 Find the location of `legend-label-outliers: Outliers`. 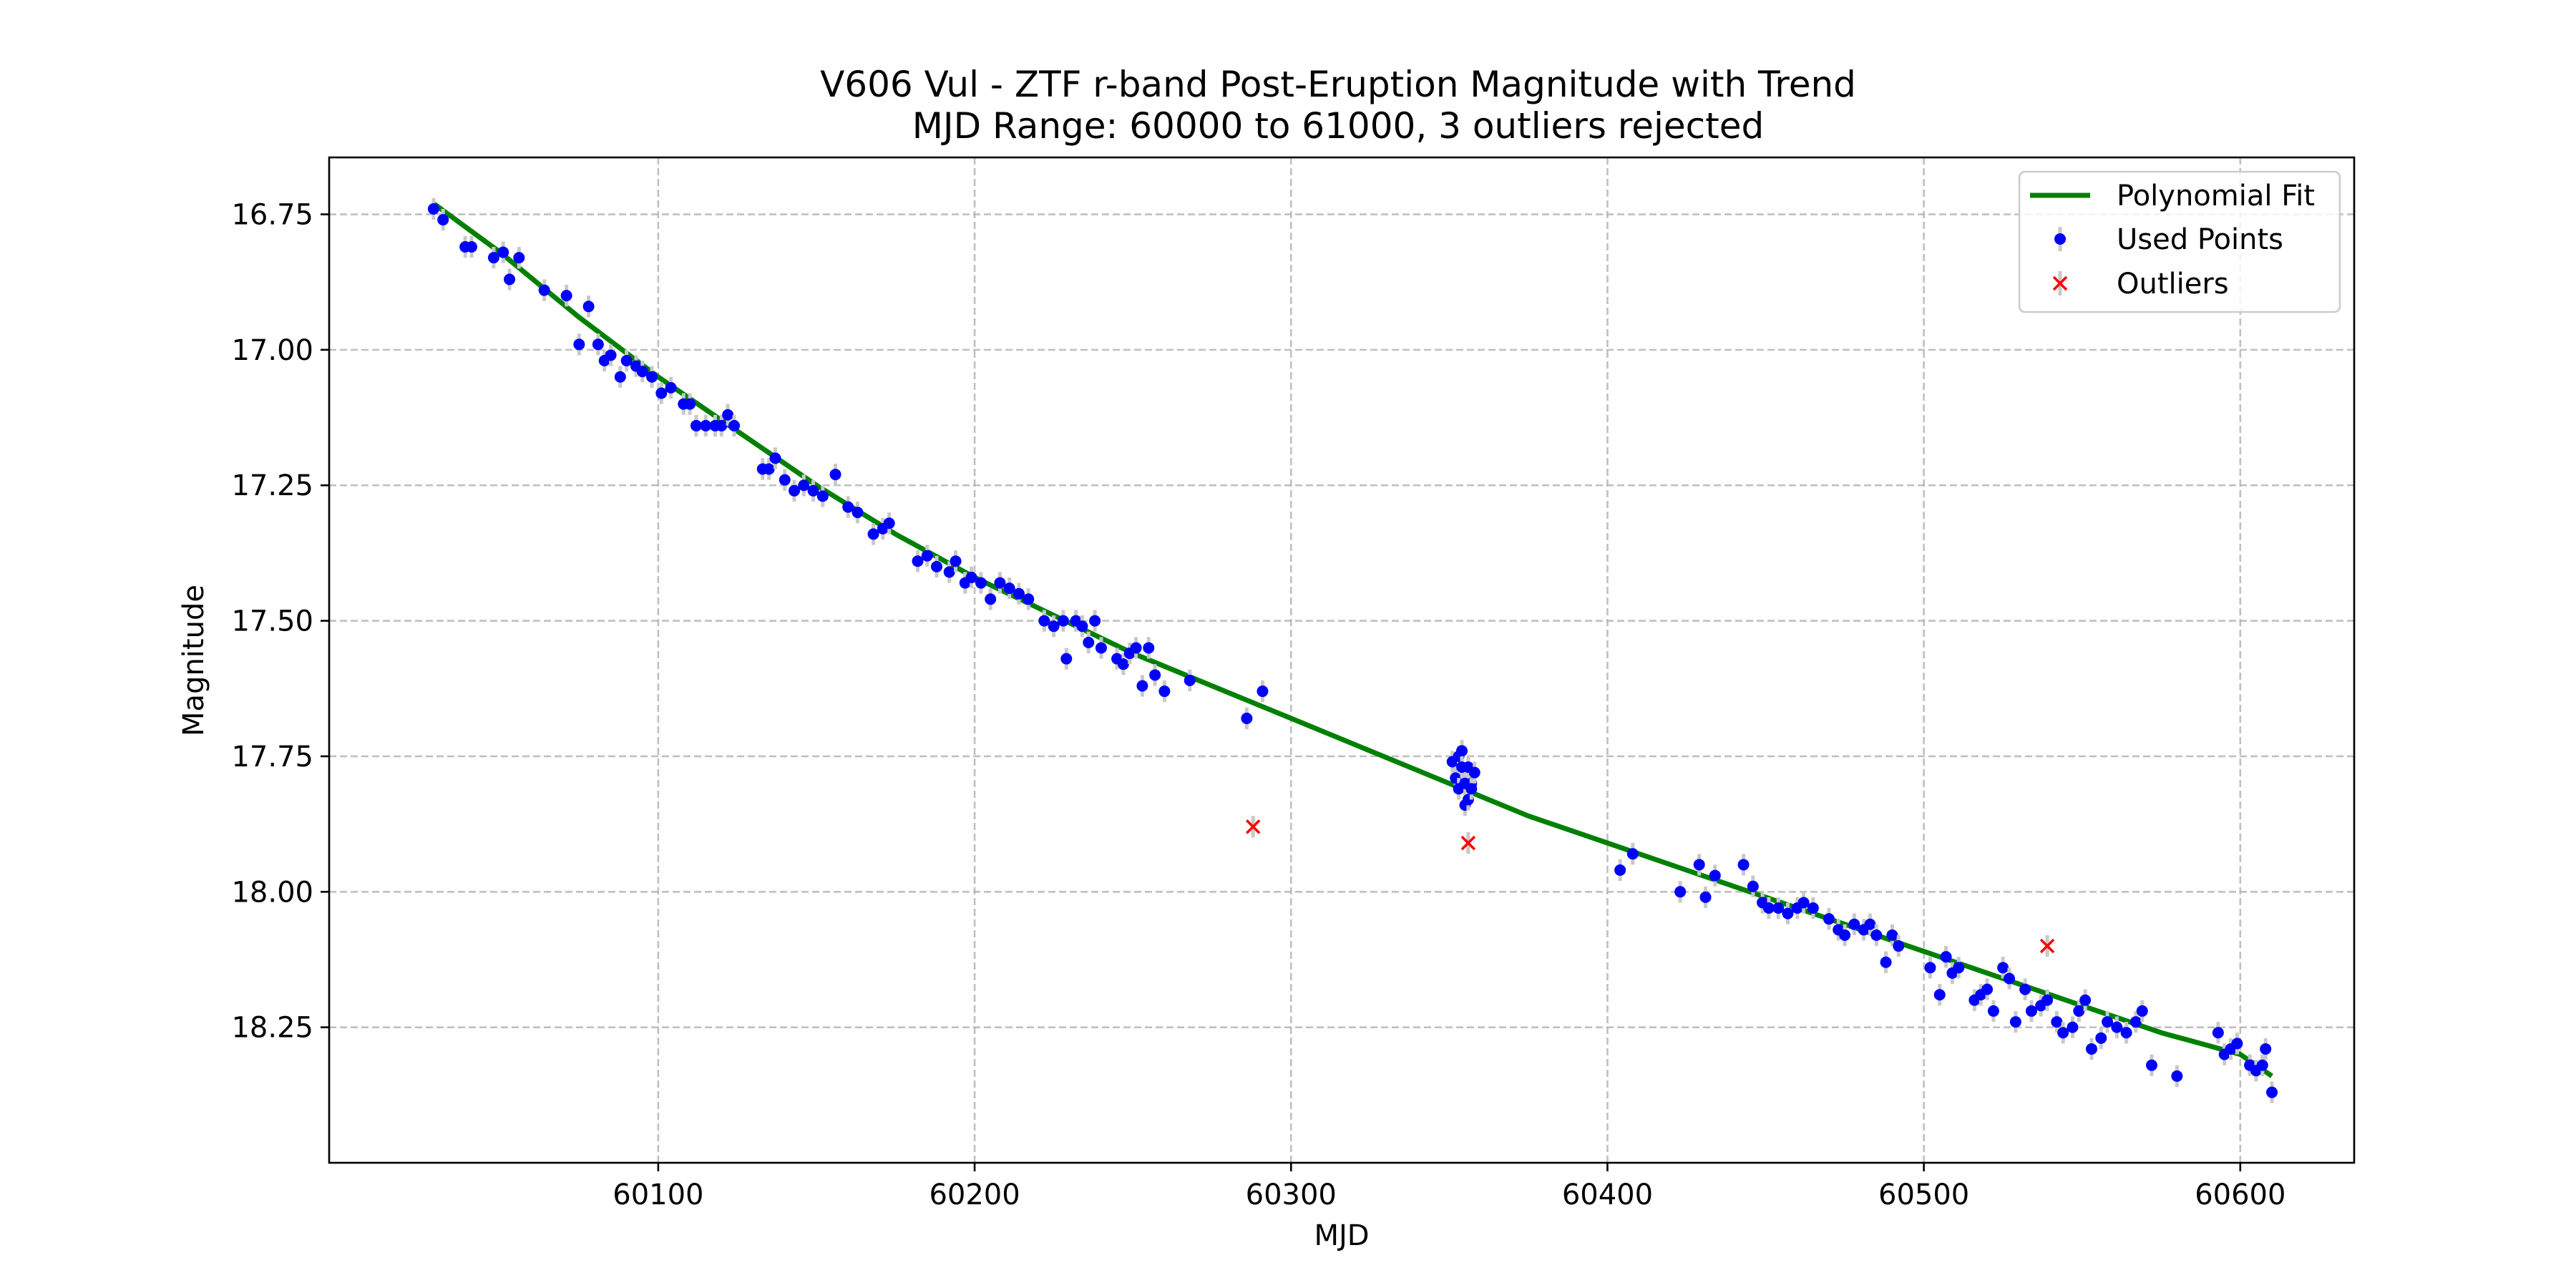

legend-label-outliers: Outliers is located at coordinates (2173, 284).